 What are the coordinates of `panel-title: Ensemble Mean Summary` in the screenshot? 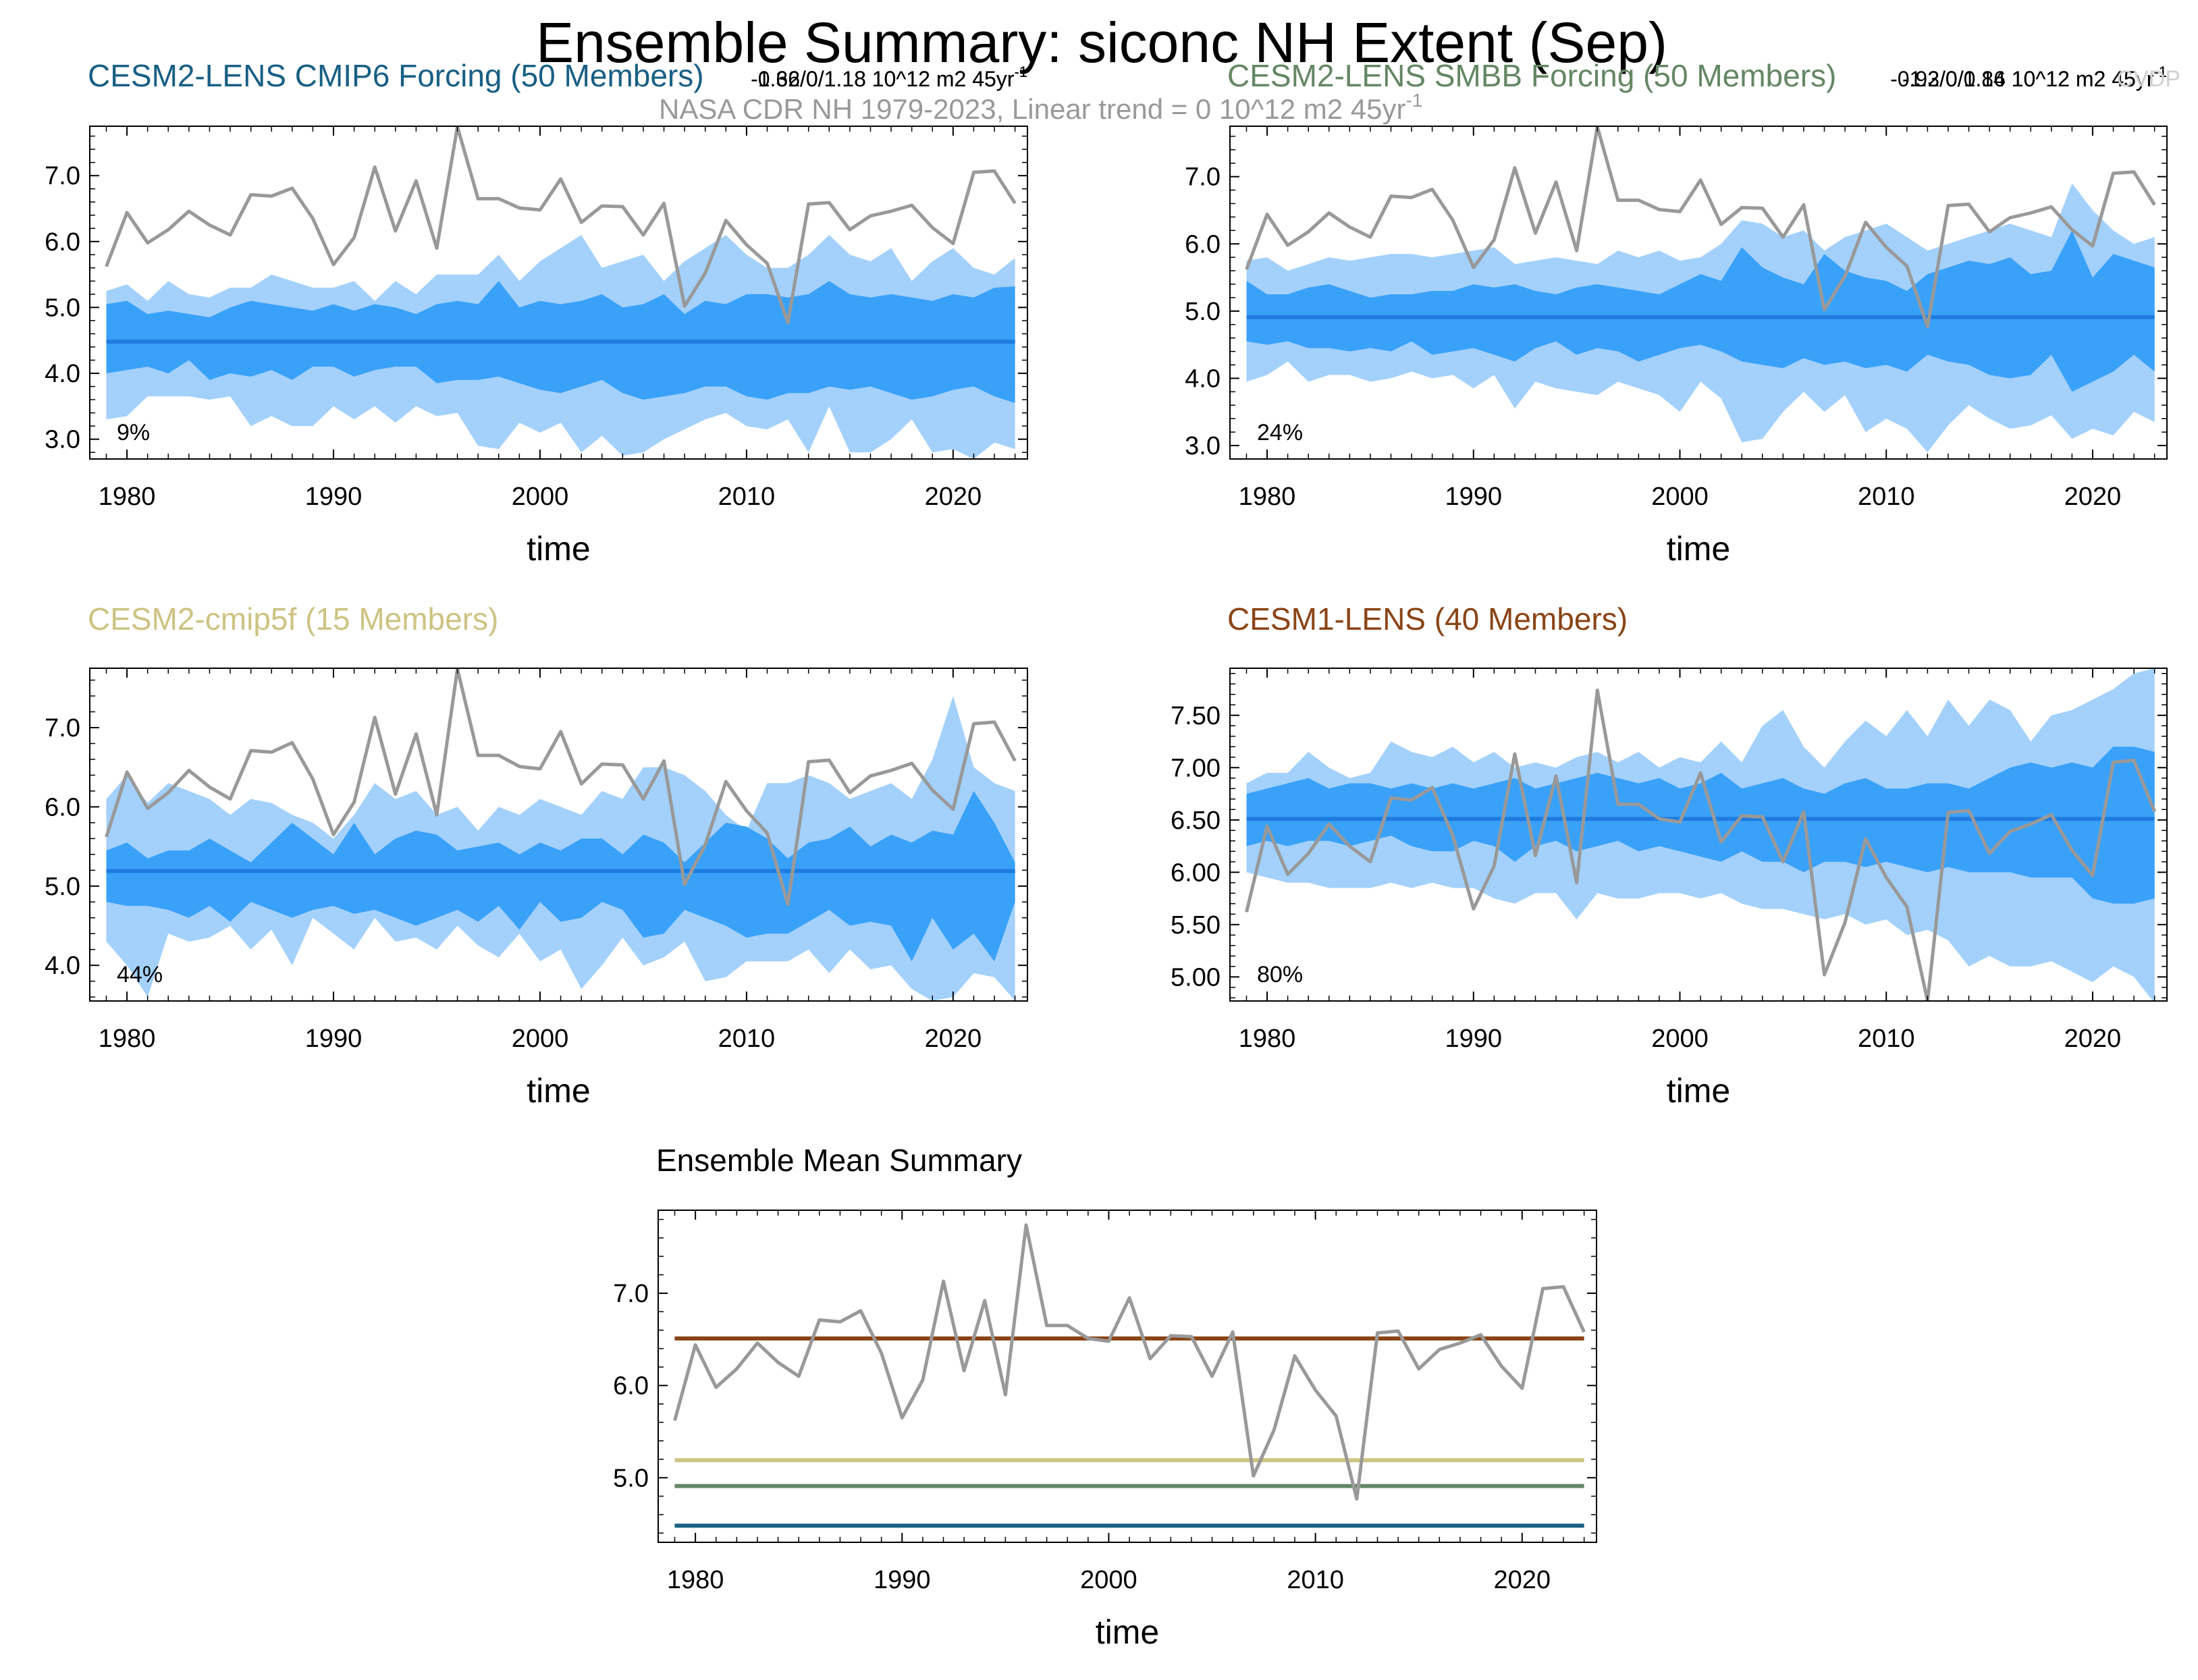 It's located at (839, 1161).